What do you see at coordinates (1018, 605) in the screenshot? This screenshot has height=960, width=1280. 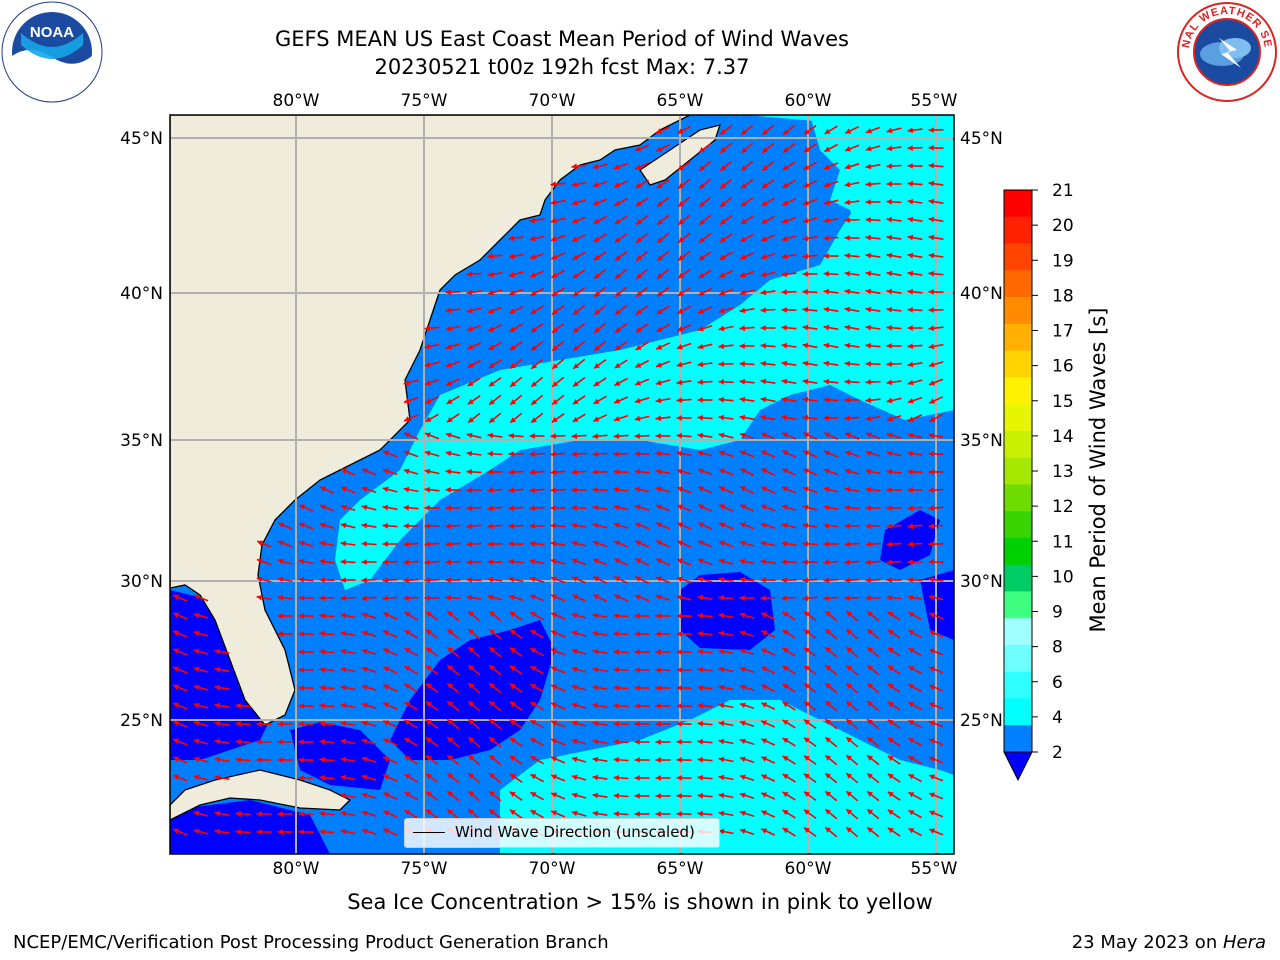 I see `colorbar-band` at bounding box center [1018, 605].